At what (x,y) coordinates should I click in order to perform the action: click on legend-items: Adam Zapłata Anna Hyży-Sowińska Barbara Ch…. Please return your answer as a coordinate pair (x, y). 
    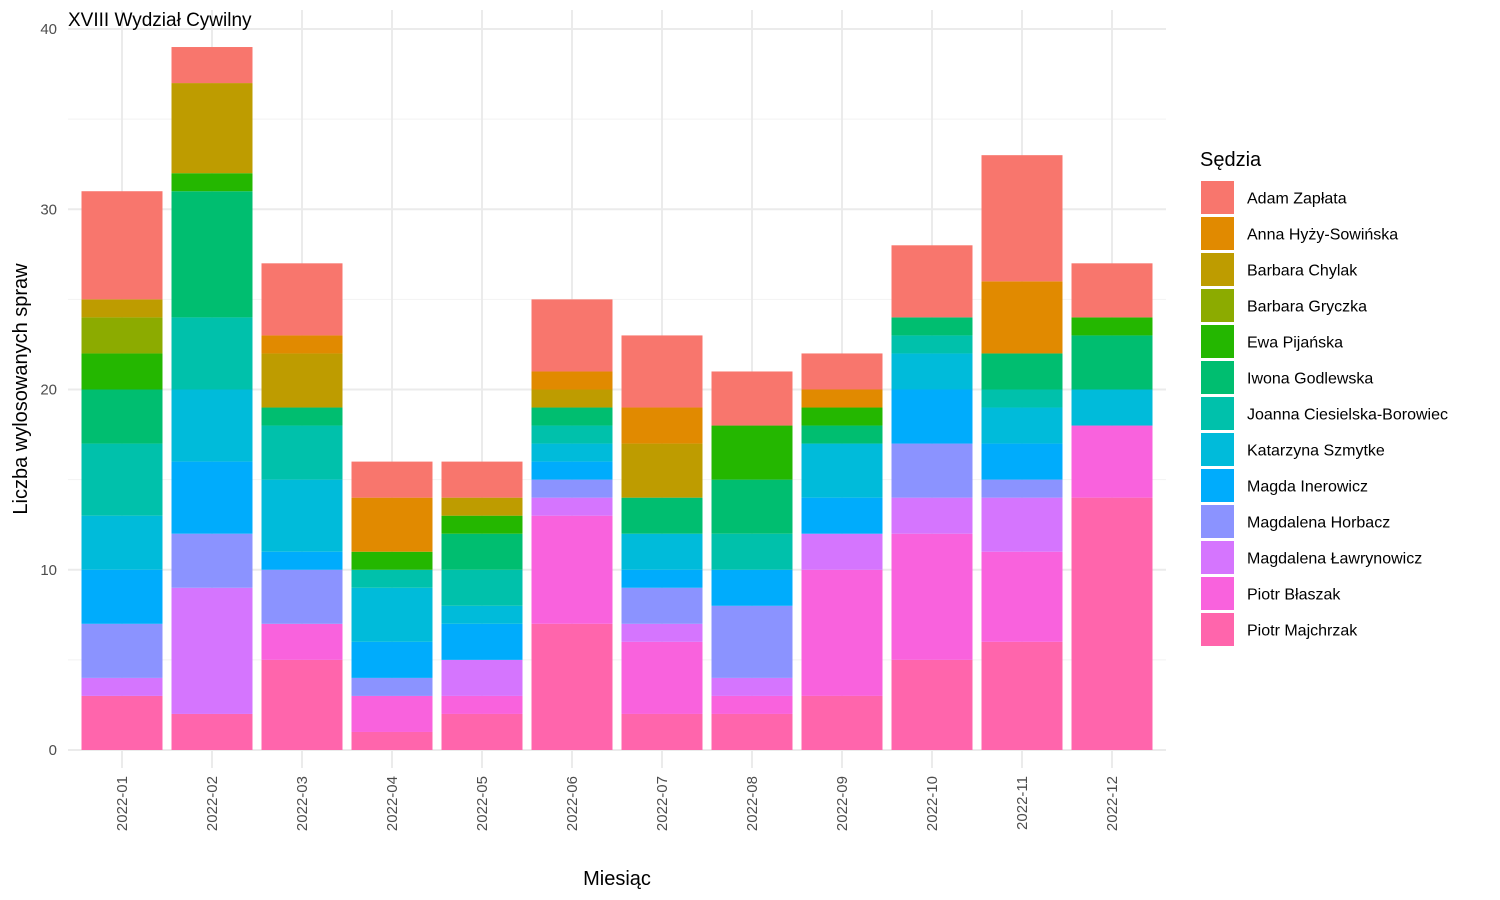
    Looking at the image, I should click on (1324, 413).